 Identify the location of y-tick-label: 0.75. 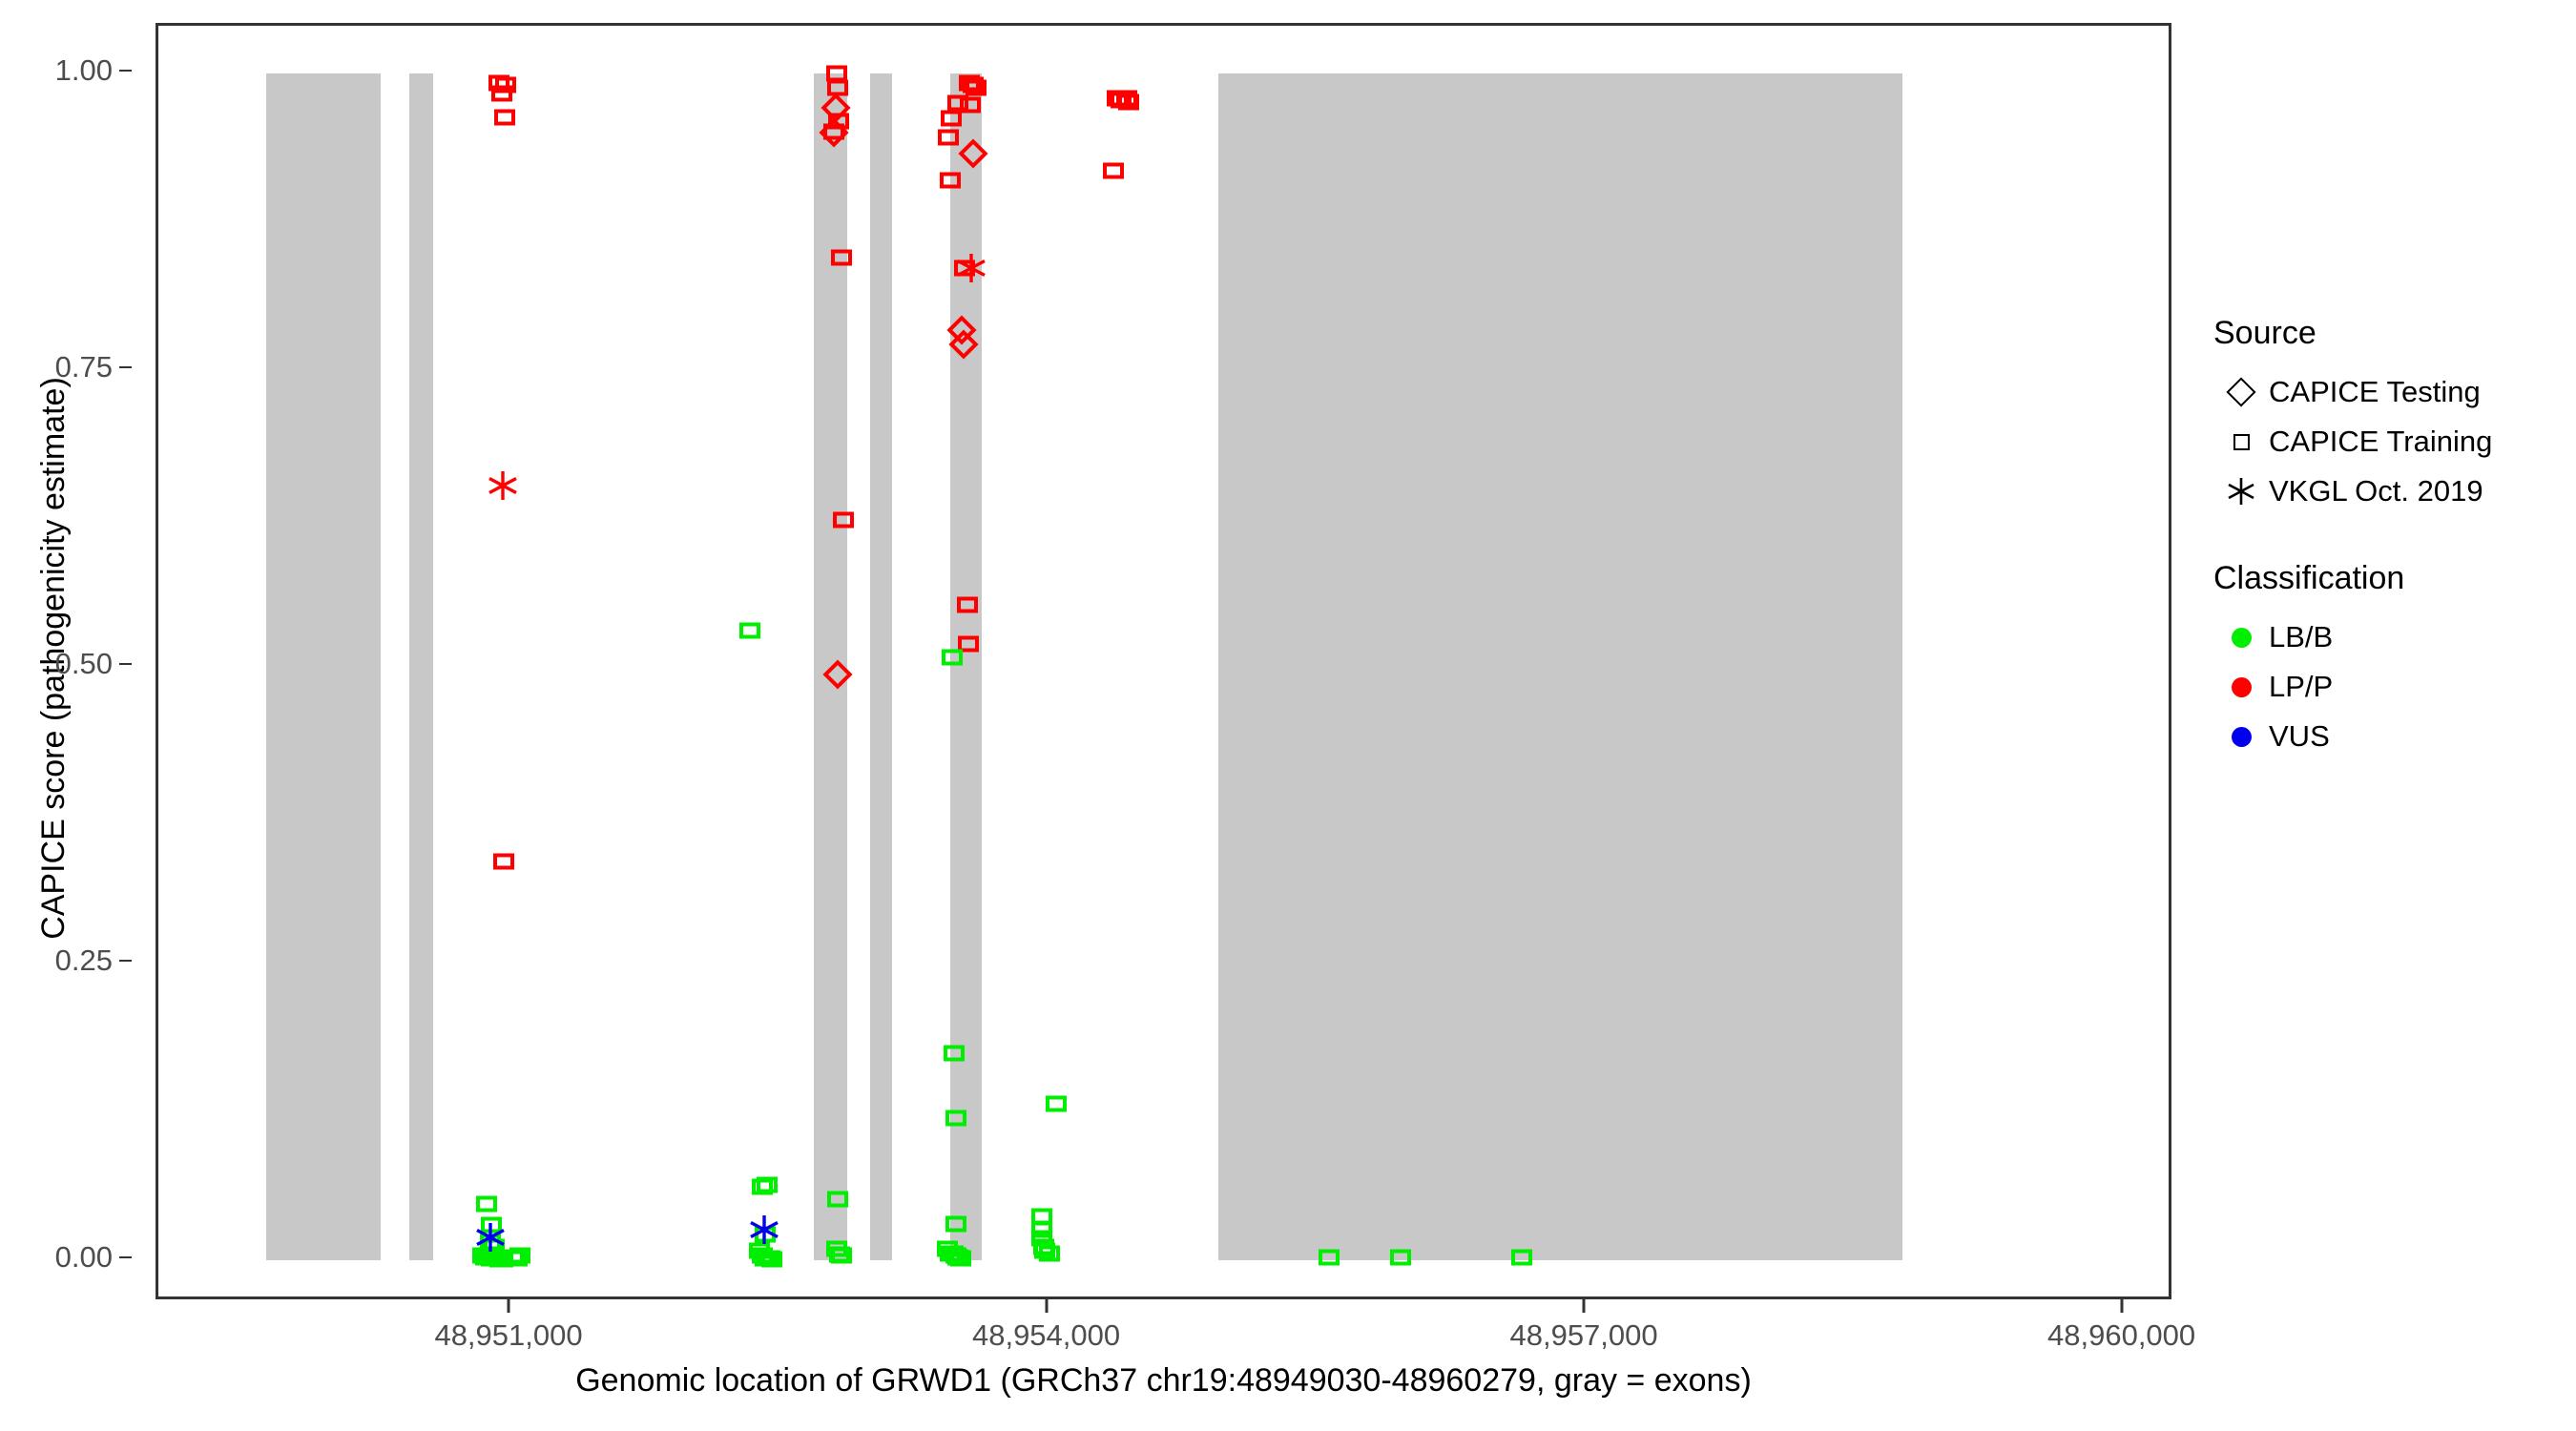
(83, 366).